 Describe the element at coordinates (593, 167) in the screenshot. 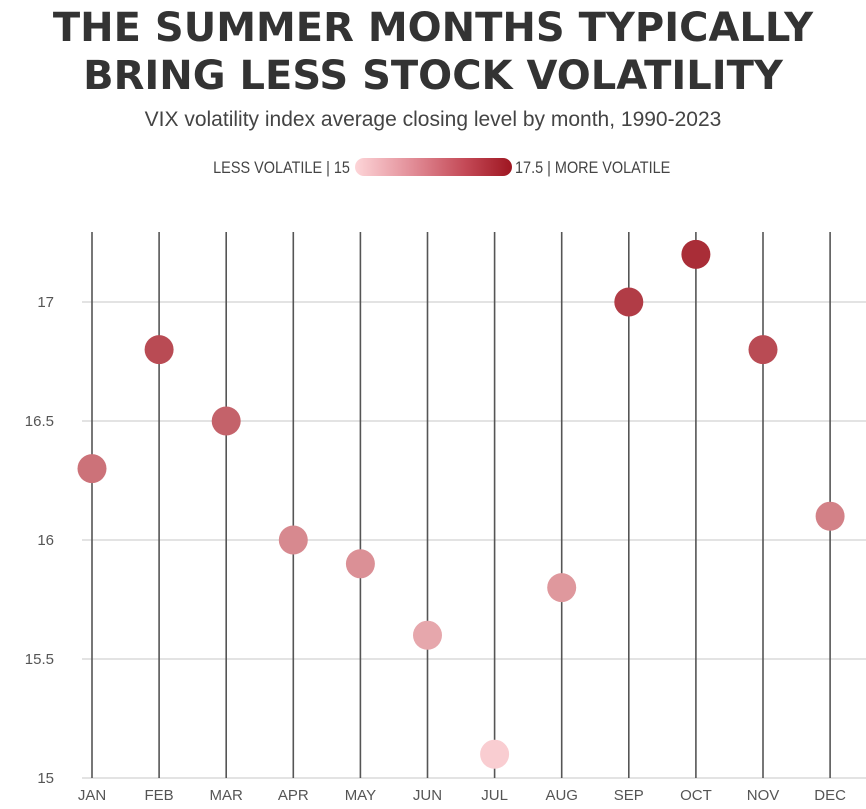

I see `legend-high-label: 17.5 | MORE VOLATILE` at that location.